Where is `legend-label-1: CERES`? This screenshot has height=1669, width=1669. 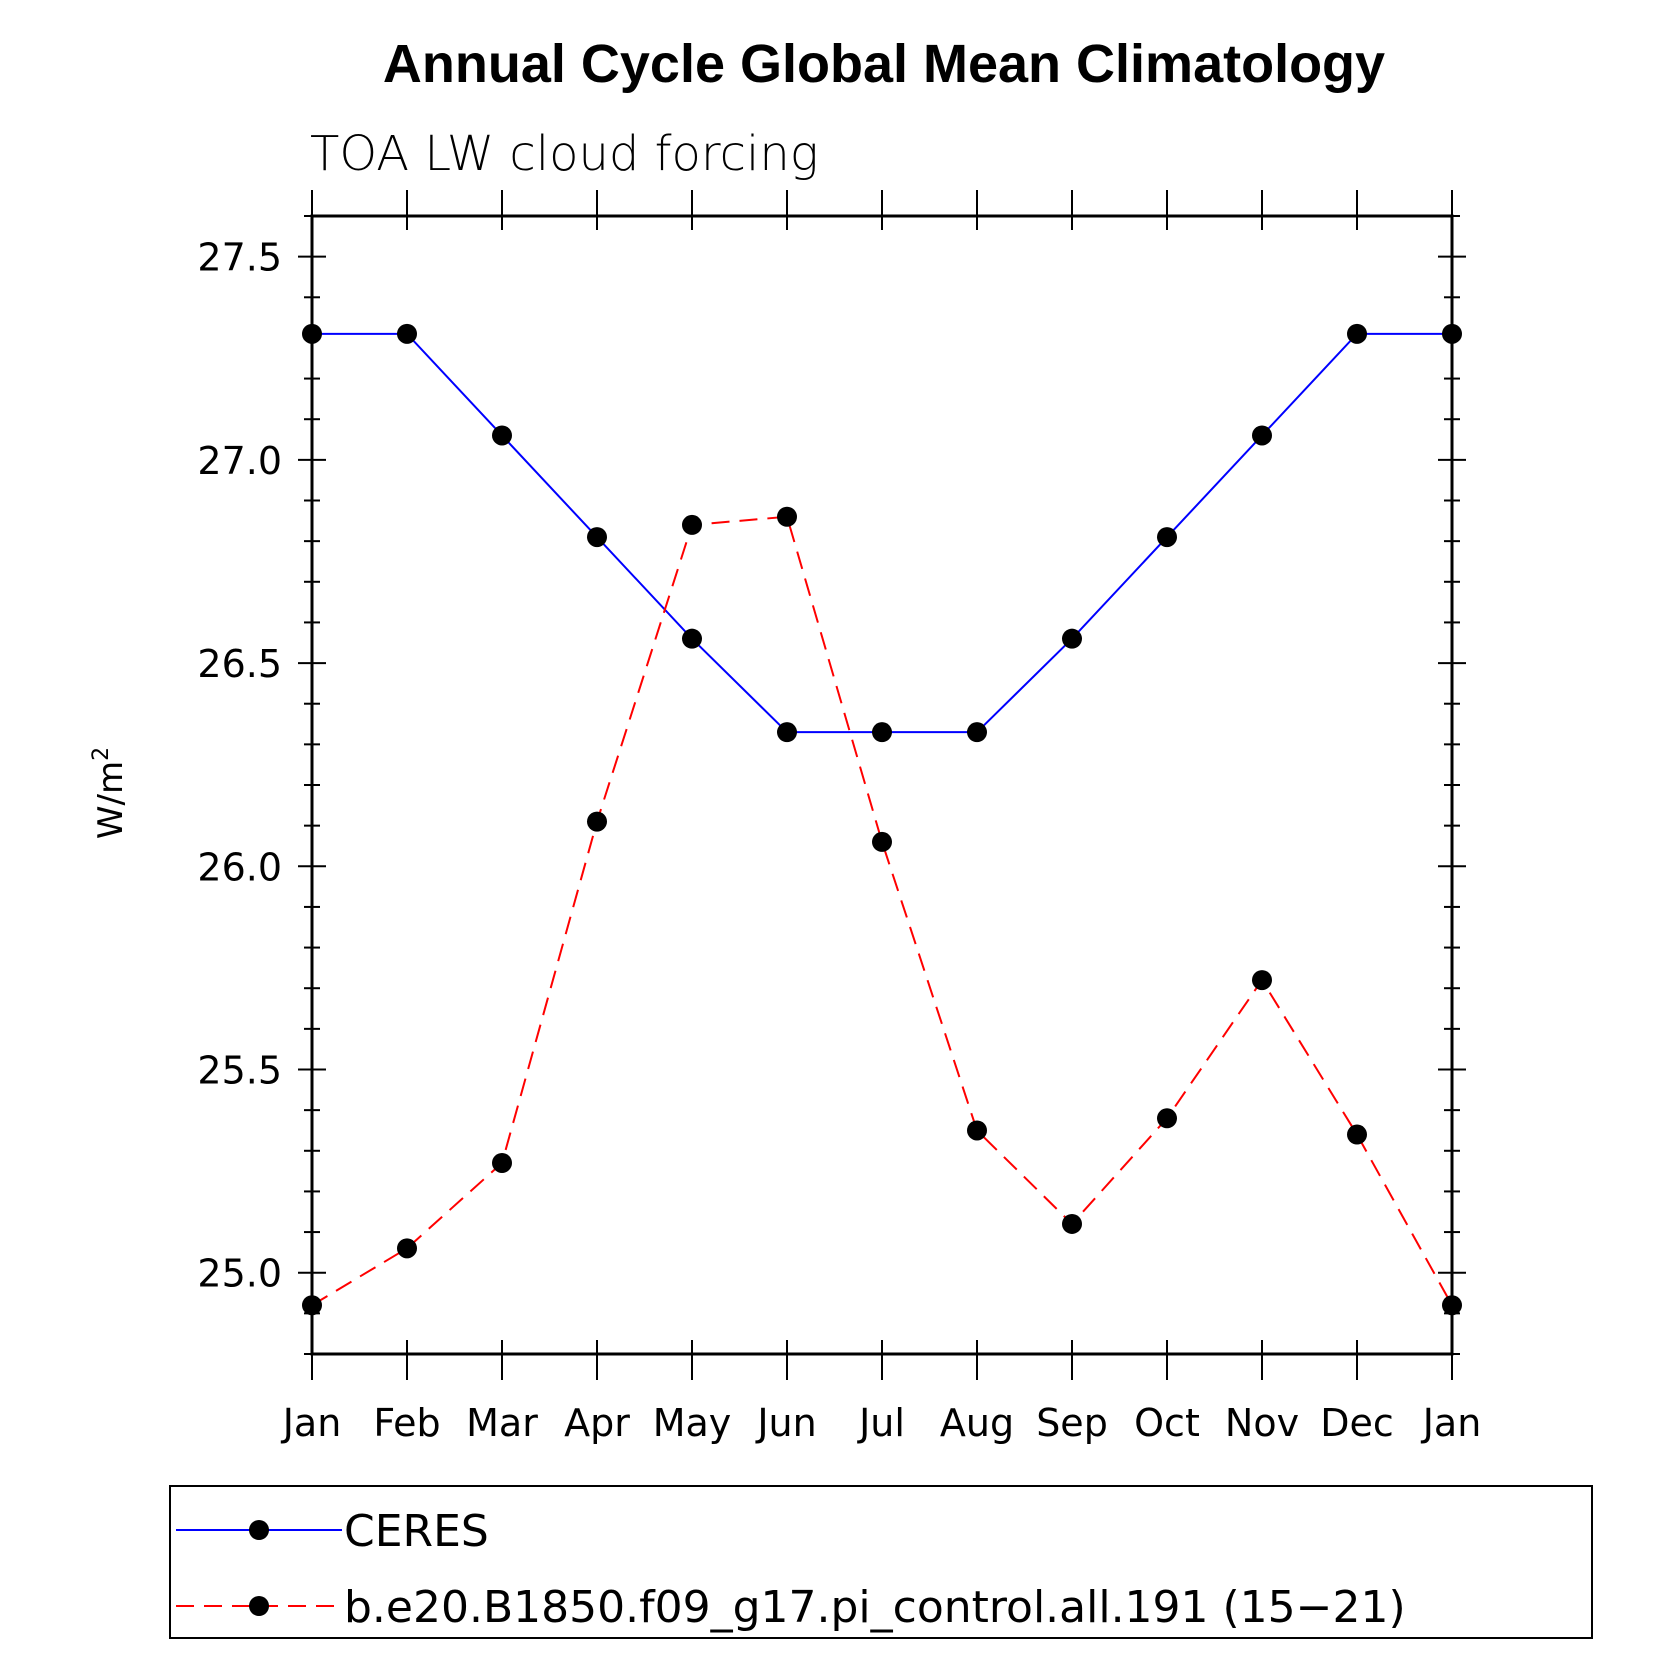
legend-label-1: CERES is located at coordinates (416, 1531).